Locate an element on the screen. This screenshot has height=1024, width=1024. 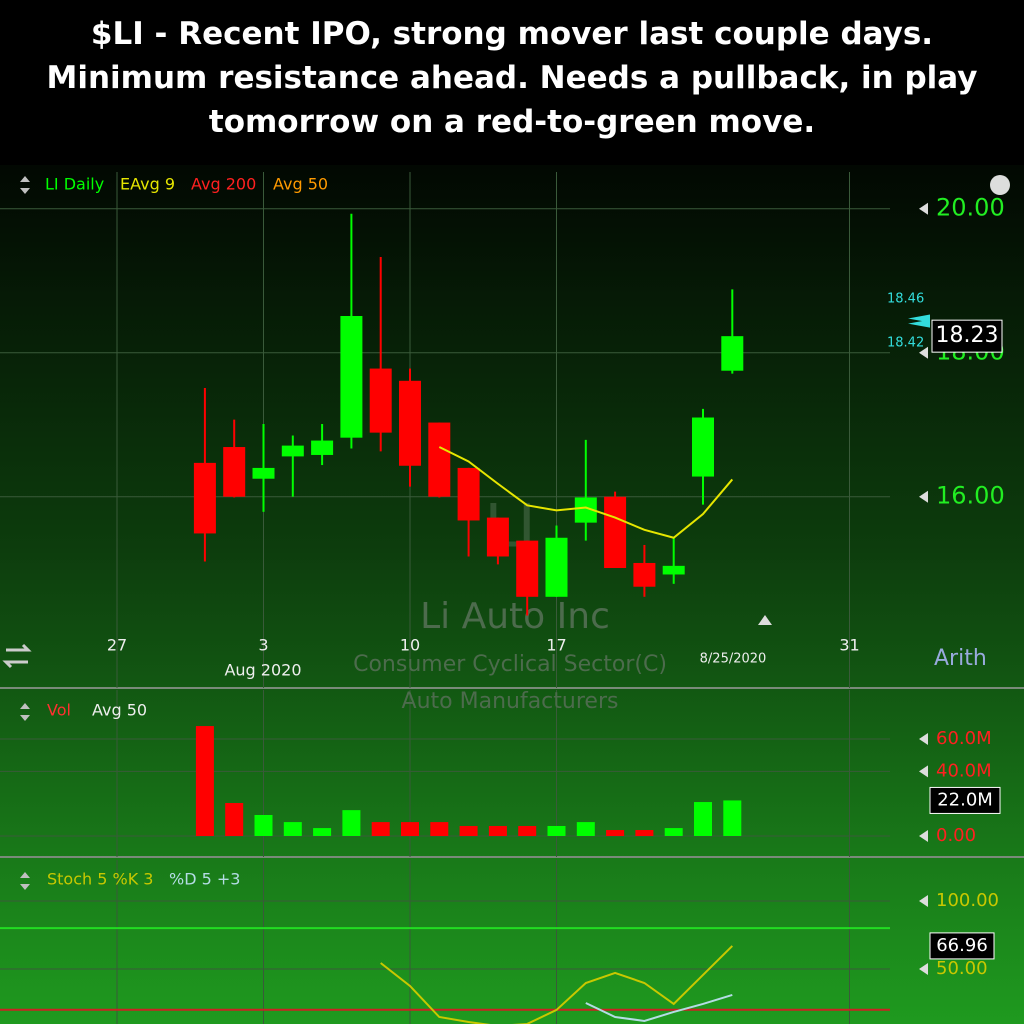
y-tick-label: 16.00 is located at coordinates (970, 496).